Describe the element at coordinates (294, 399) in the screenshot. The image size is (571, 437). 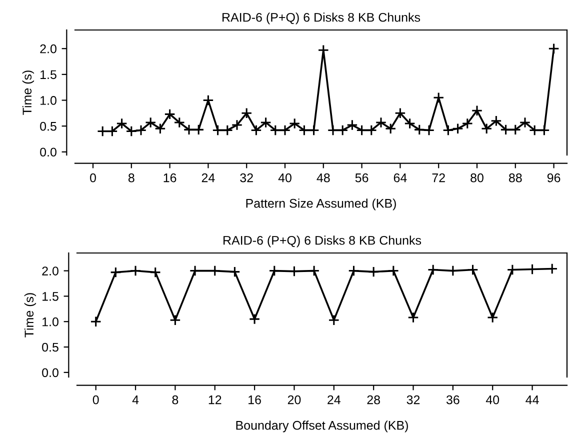
I see `x-tick-label: 20` at that location.